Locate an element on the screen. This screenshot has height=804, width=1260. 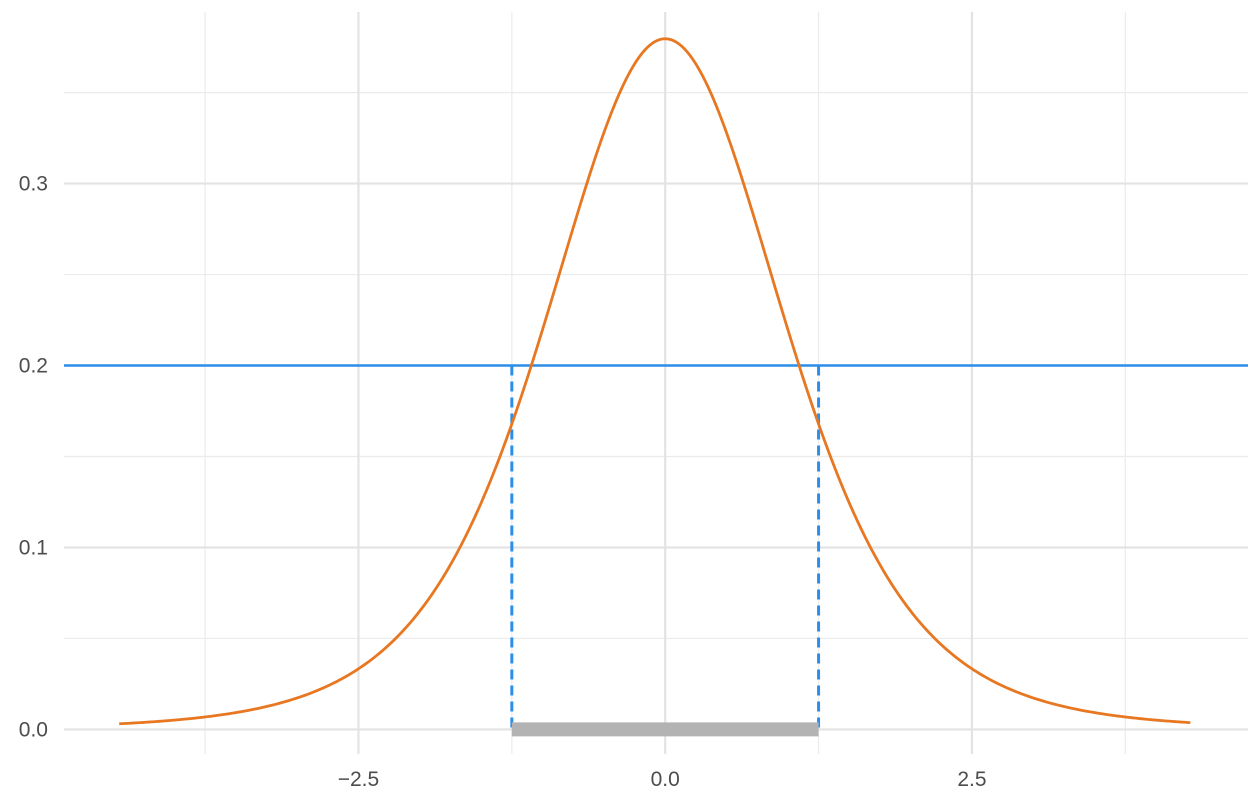
y-tick-label: 0.1 is located at coordinates (33, 547).